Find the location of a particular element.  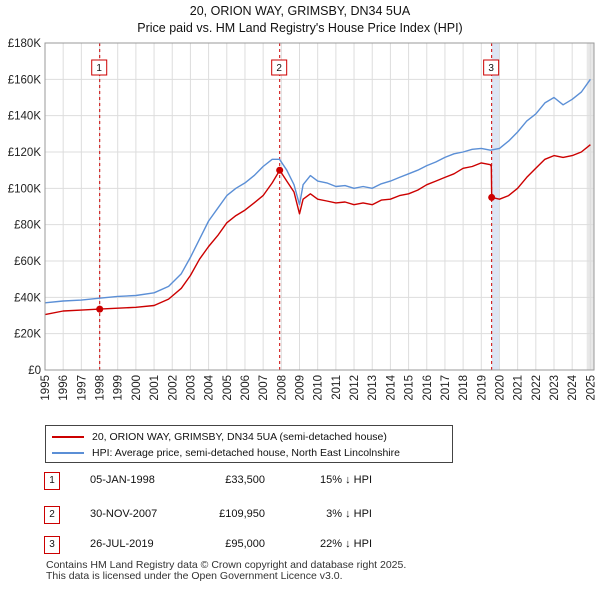

transaction-marker-labels: 1 2 3 is located at coordinates (295, 67).